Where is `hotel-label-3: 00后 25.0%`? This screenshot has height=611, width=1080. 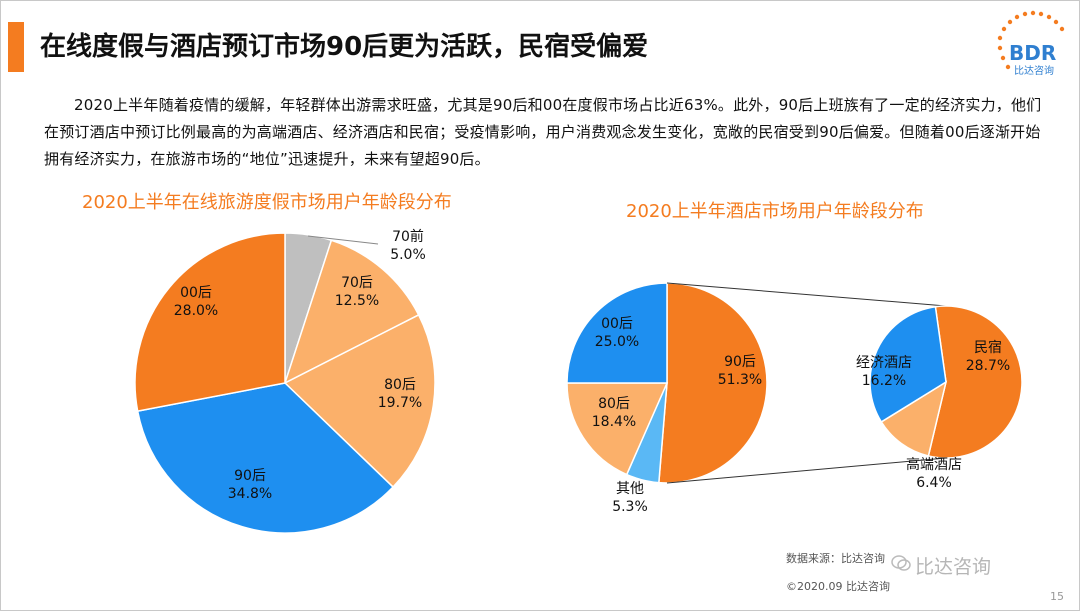 hotel-label-3: 00后 25.0% is located at coordinates (617, 333).